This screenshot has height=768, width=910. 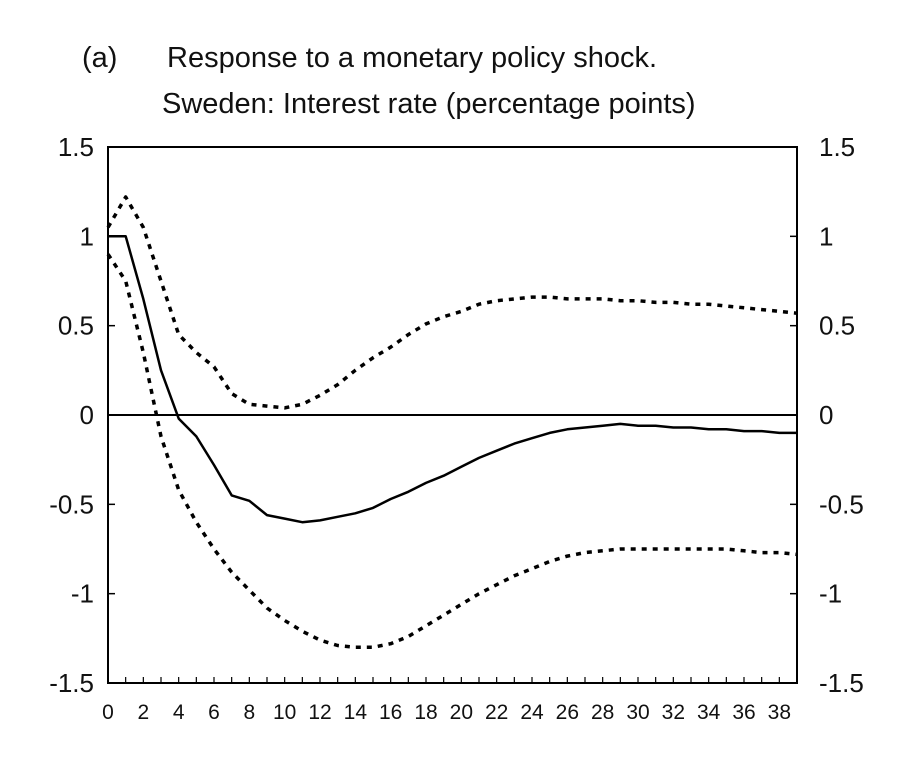 I want to click on y-tick-label-right: -0.5, so click(x=841, y=504).